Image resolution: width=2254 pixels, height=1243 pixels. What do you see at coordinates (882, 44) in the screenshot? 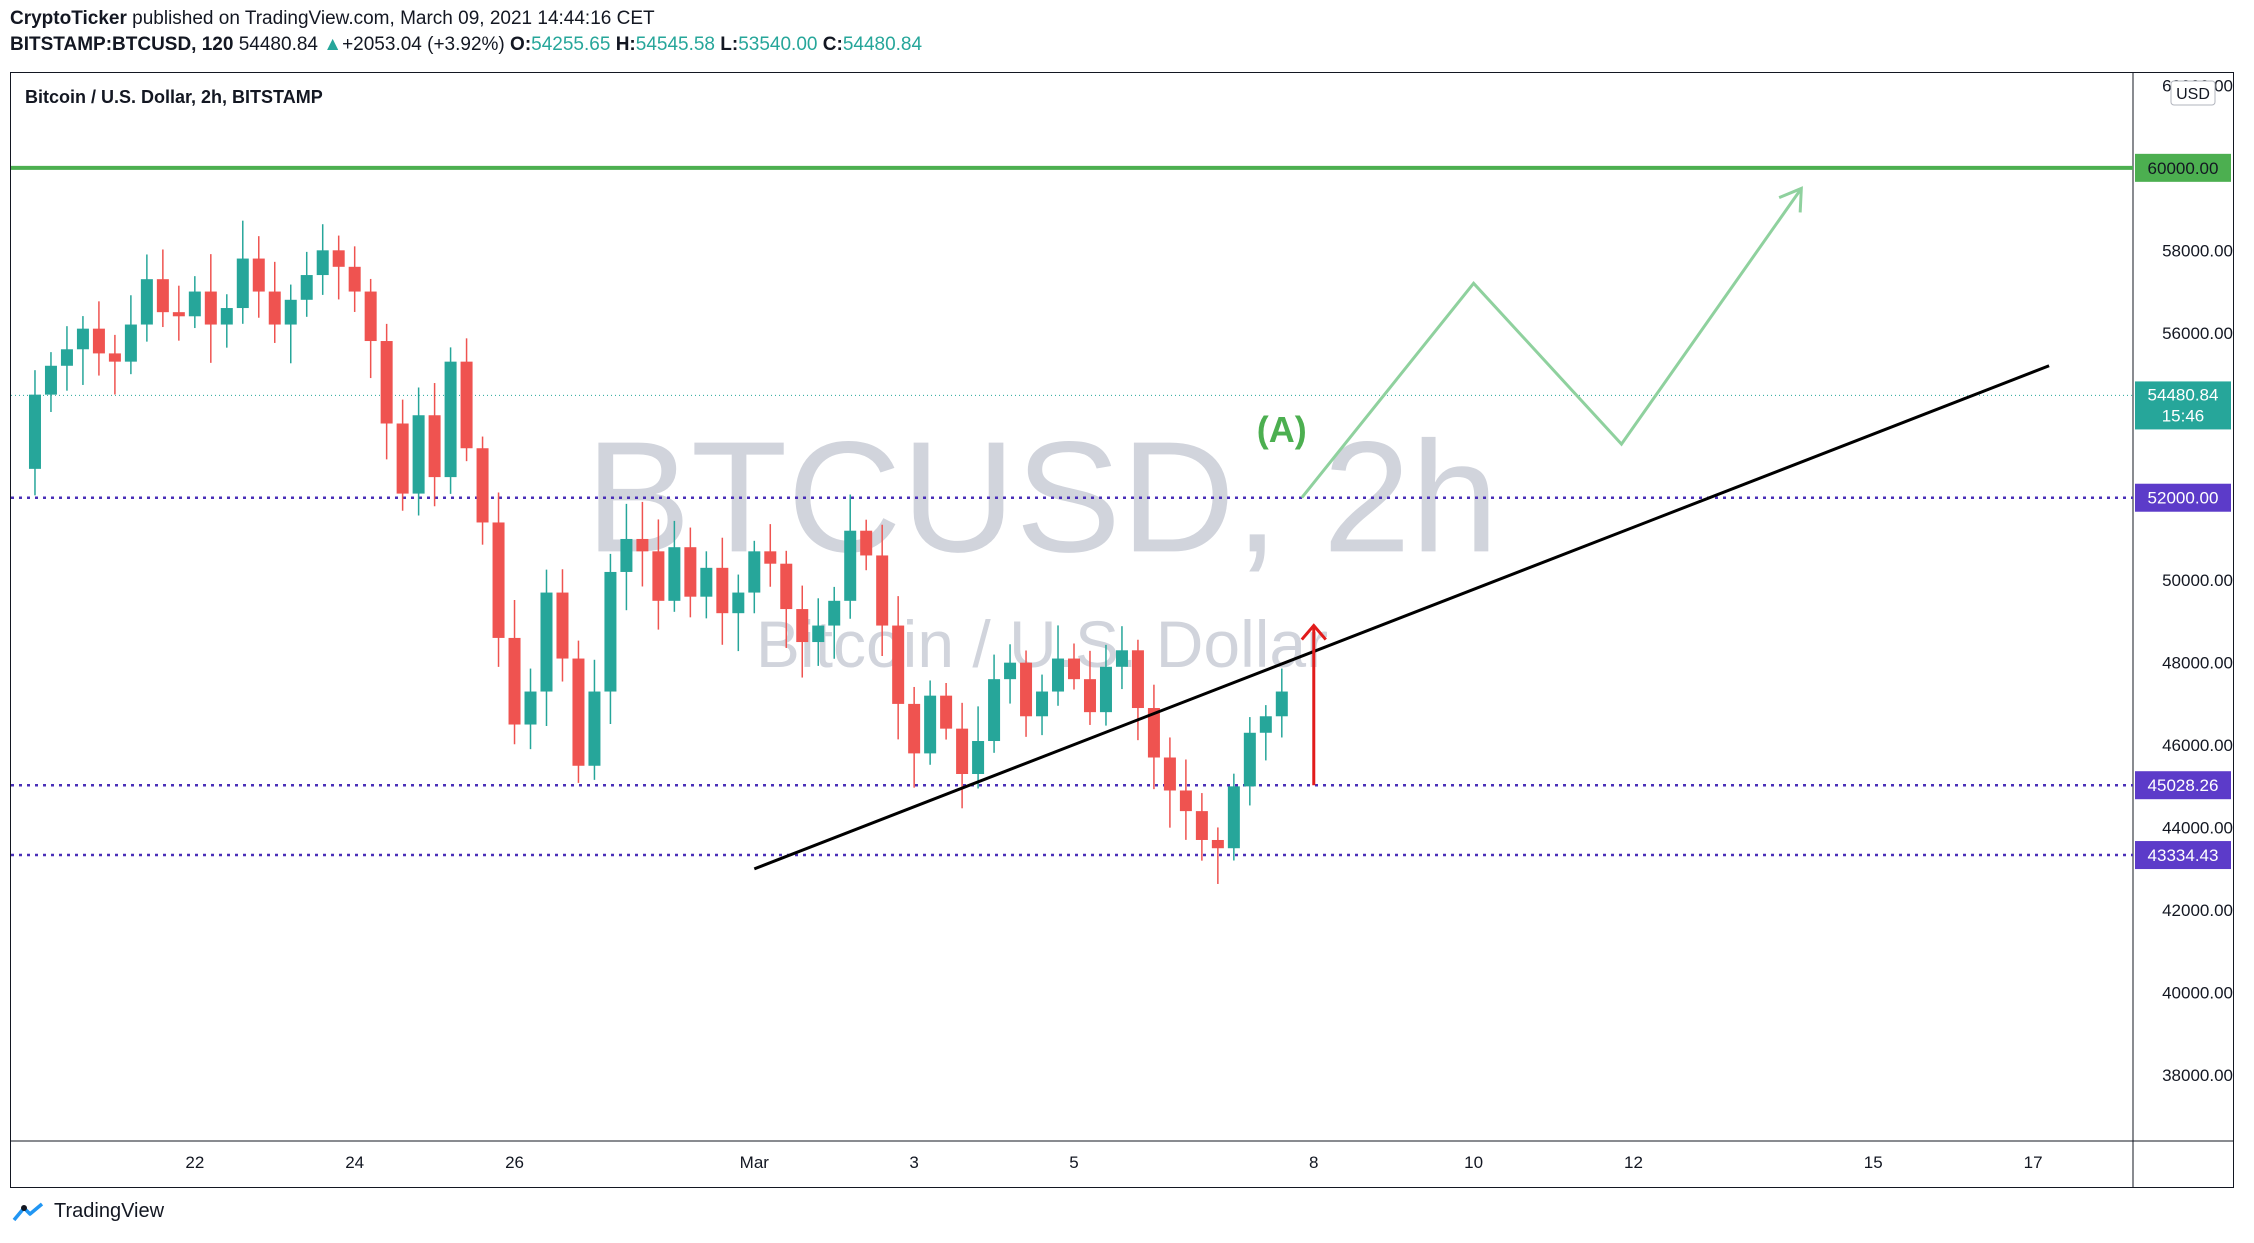
I see `close-value: 54480.84` at bounding box center [882, 44].